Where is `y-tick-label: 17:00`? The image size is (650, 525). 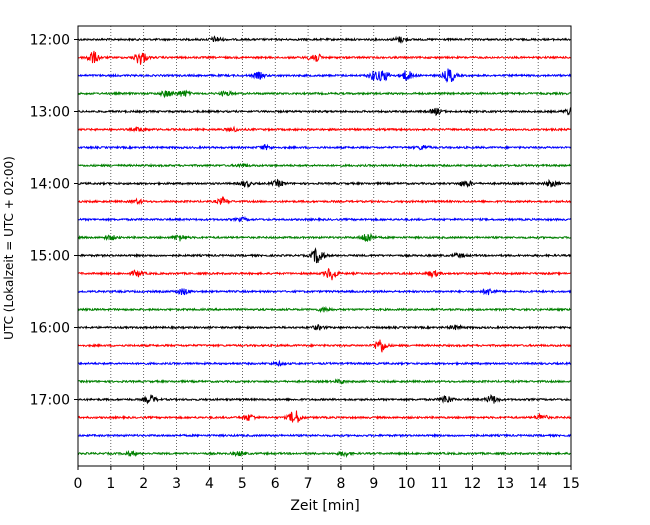 y-tick-label: 17:00 is located at coordinates (50, 401).